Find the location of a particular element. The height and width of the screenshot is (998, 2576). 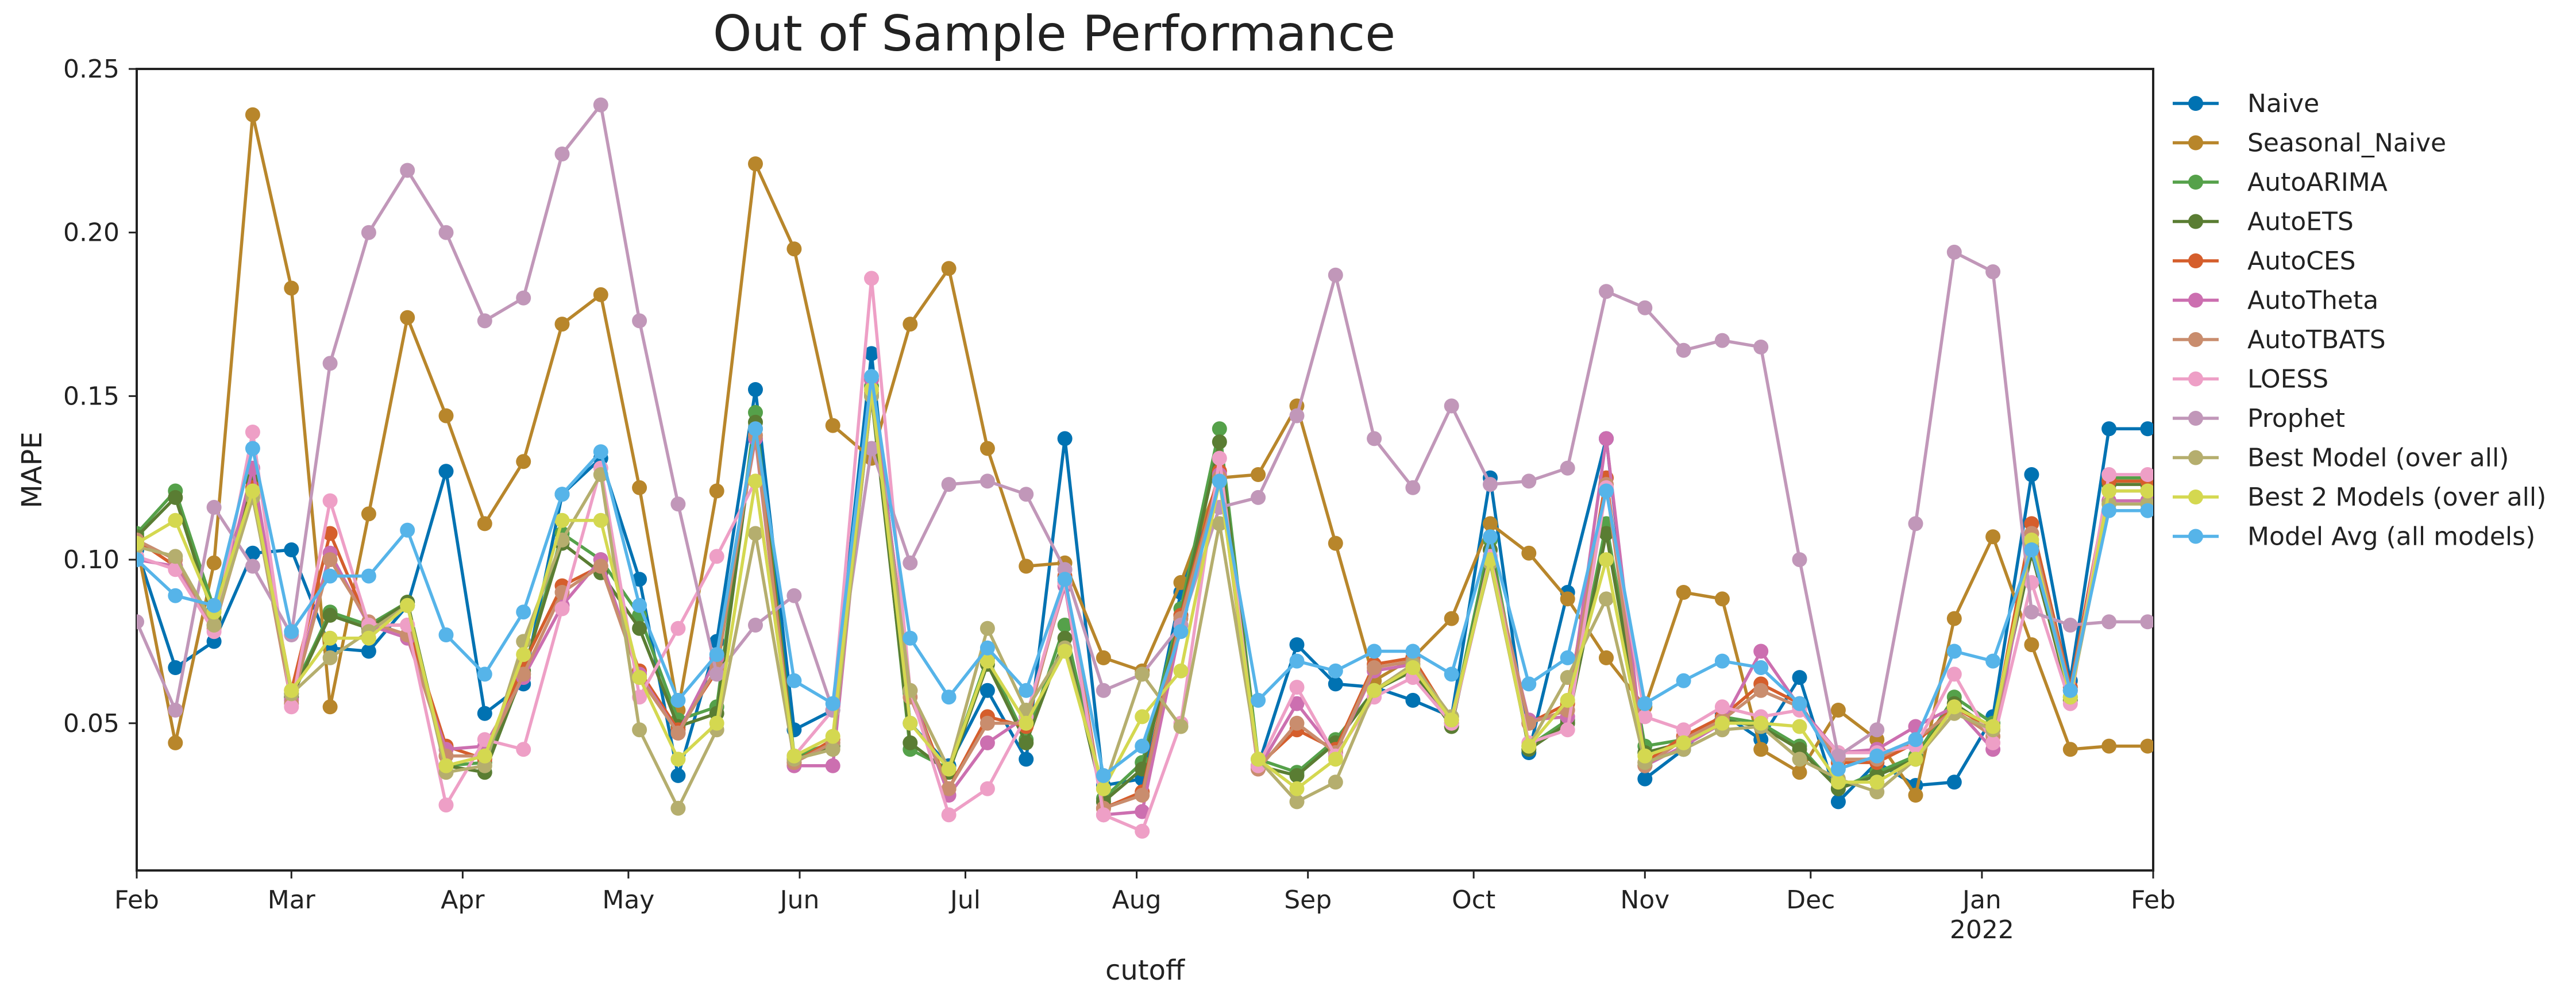

legend-item: Best Model (over all) is located at coordinates (2341, 458).